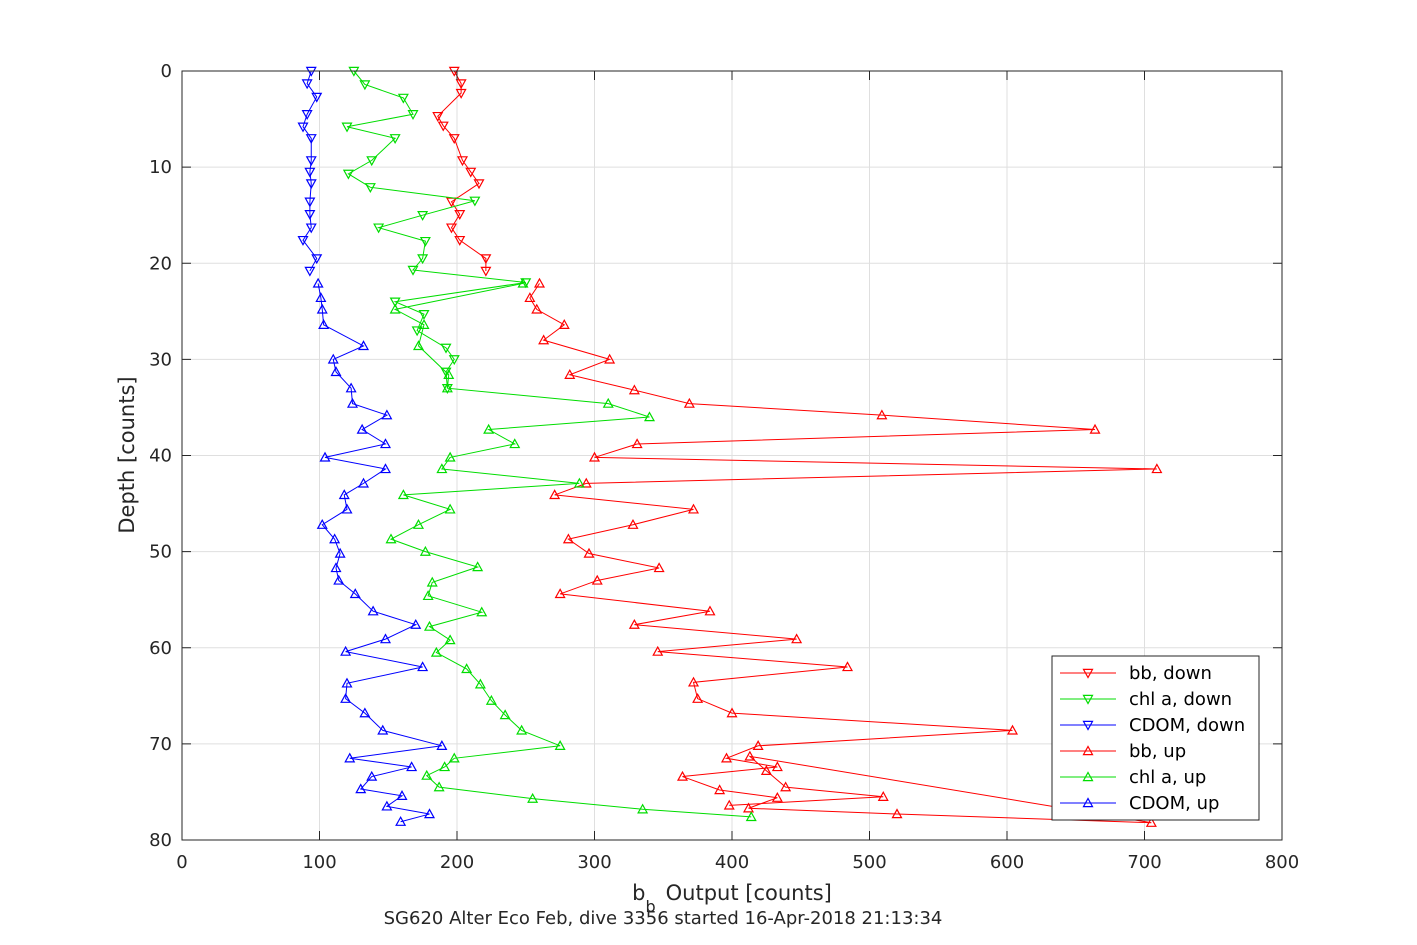  What do you see at coordinates (594, 862) in the screenshot?
I see `x-tick-label: 300` at bounding box center [594, 862].